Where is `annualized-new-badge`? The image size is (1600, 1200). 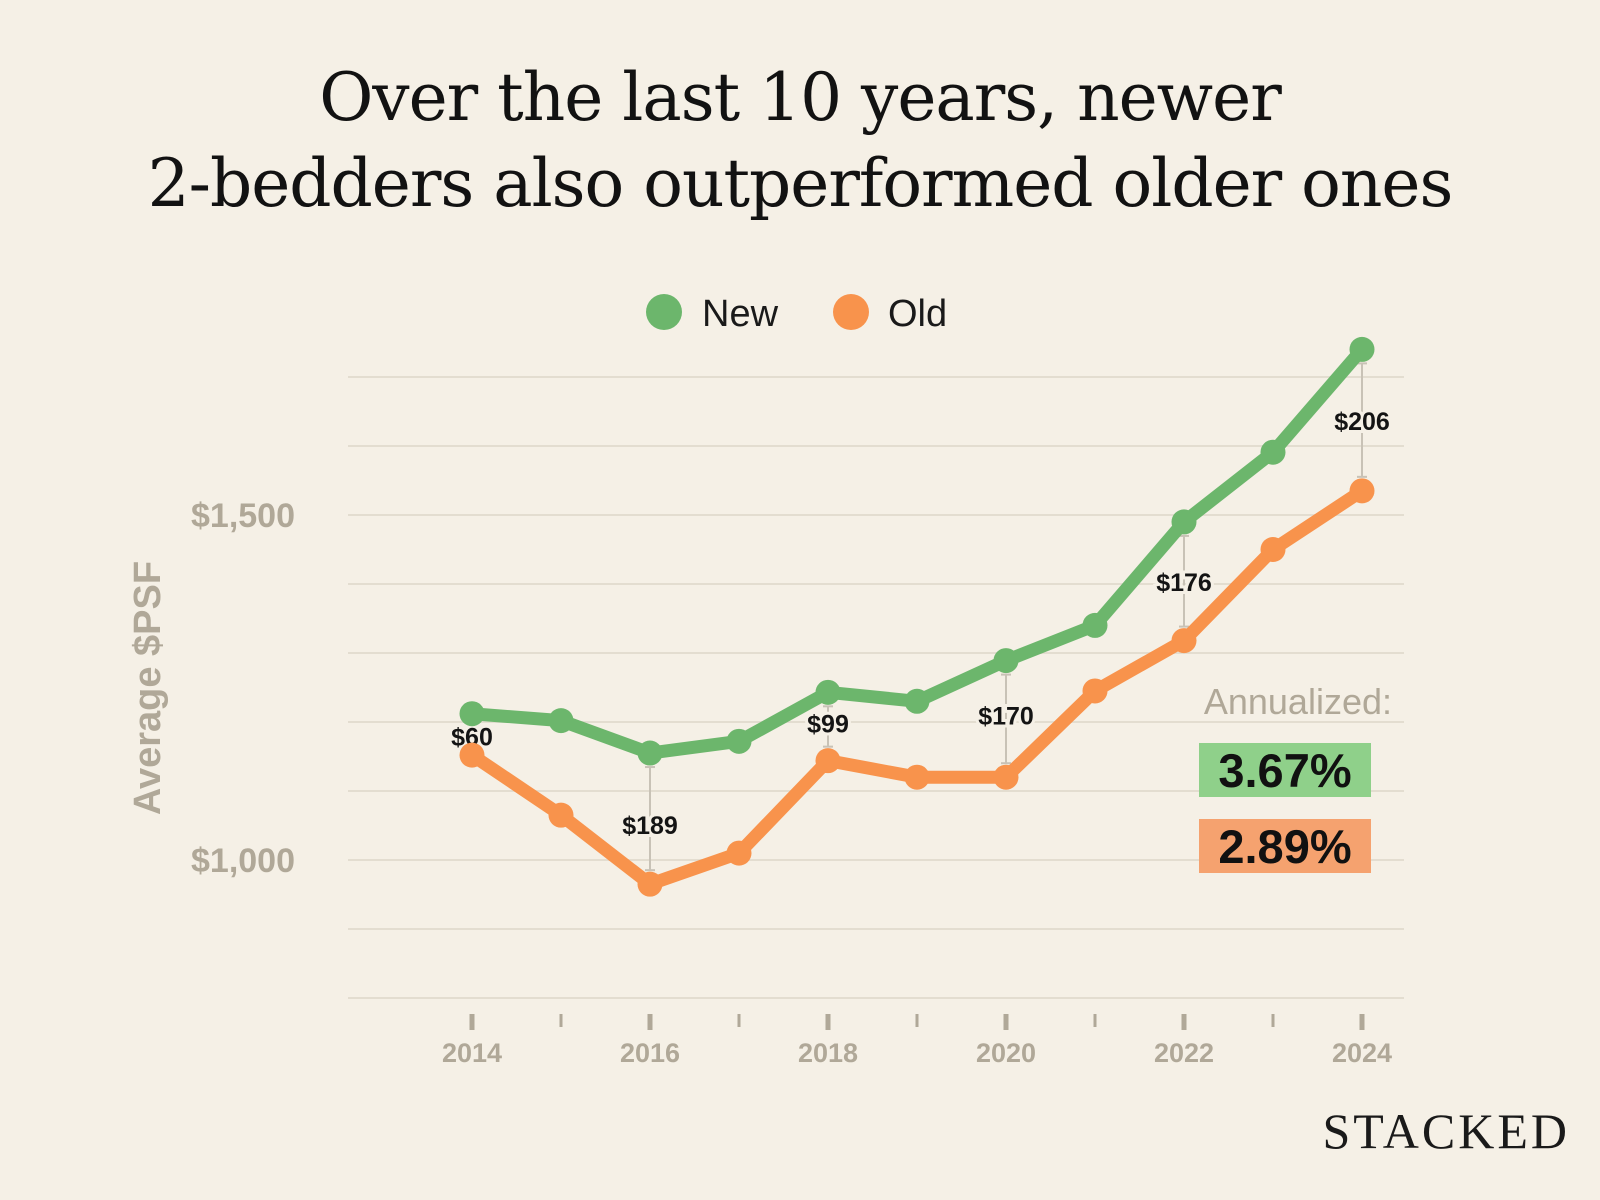 annualized-new-badge is located at coordinates (1285, 770).